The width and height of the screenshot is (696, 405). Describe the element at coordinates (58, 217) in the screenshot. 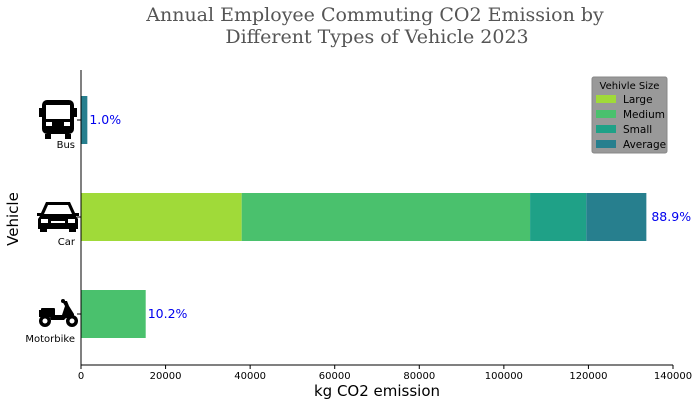

I see `car-icon` at that location.